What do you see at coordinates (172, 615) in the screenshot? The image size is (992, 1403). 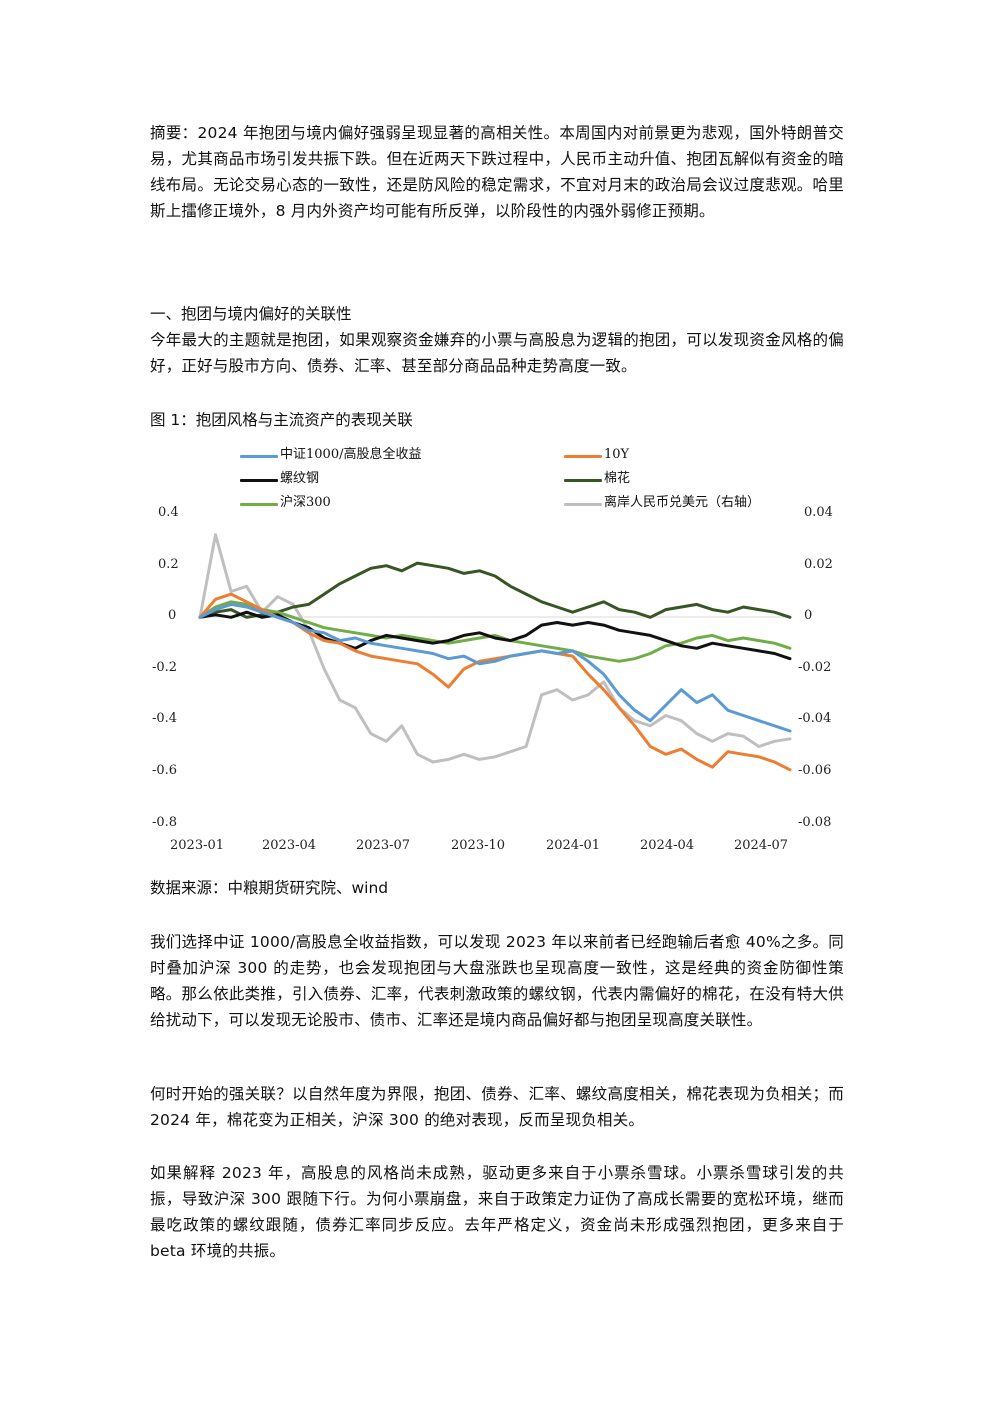 I see `y-left-tick: 0` at bounding box center [172, 615].